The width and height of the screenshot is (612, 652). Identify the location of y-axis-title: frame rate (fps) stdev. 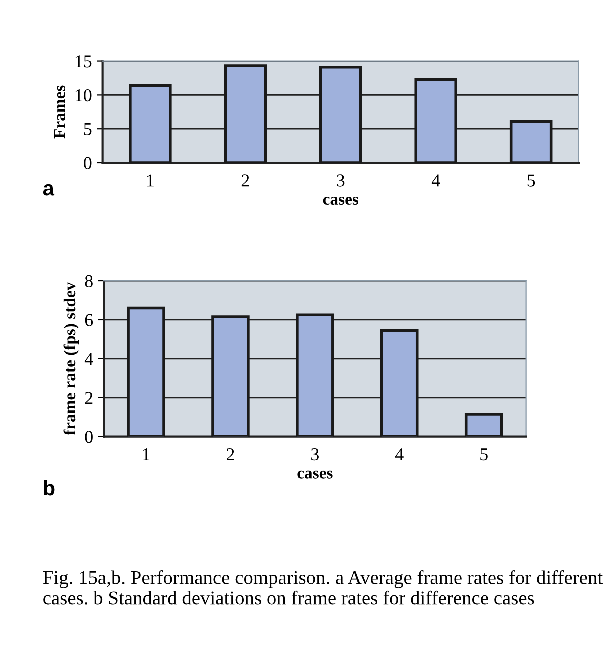
(72, 359).